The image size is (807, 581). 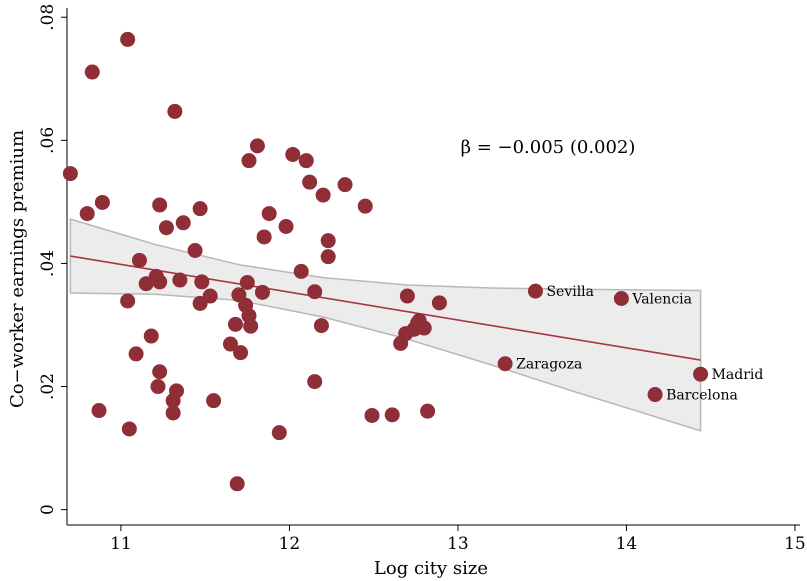 What do you see at coordinates (431, 568) in the screenshot?
I see `x-axis-title: Log city size` at bounding box center [431, 568].